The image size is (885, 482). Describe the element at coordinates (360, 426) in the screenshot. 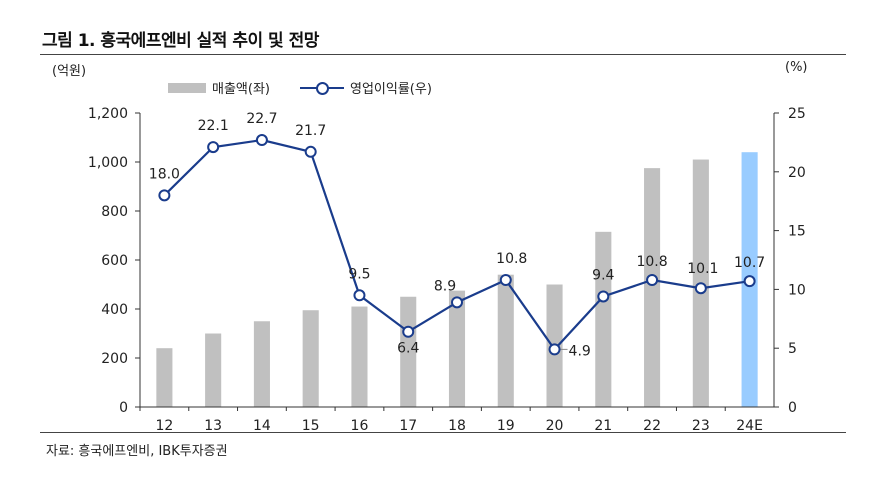

I see `x-tick-label: 16` at that location.